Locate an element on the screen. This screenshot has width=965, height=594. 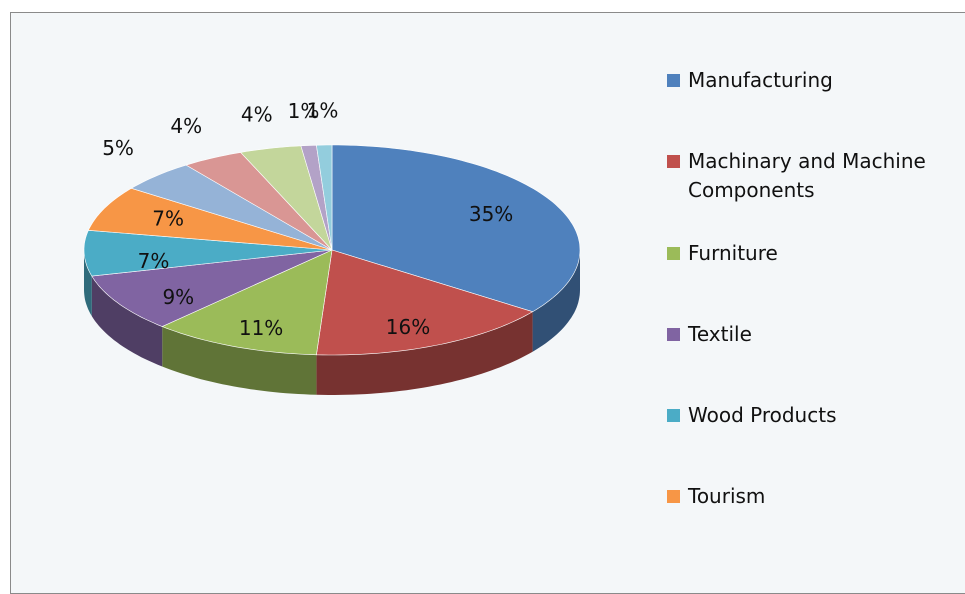
data-label: 5% is located at coordinates (118, 148).